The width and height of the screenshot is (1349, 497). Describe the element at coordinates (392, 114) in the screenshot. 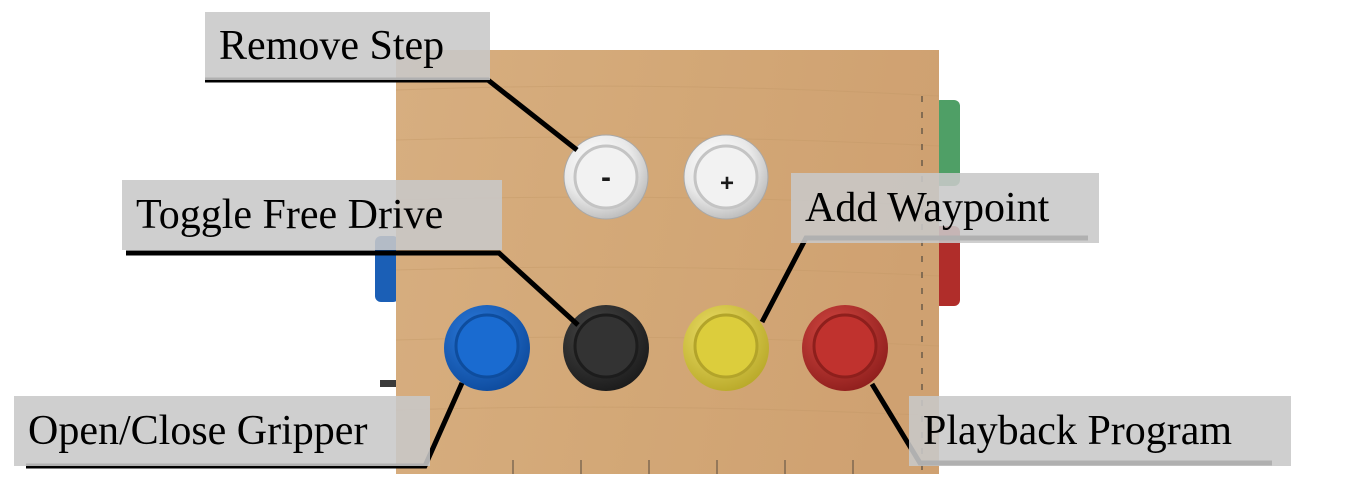

I see `leader-remove-step` at that location.